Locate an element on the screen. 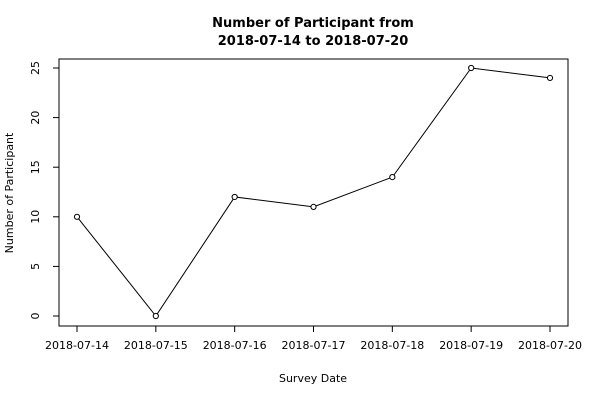  x-tick-label: 2018-07-14 is located at coordinates (77, 345).